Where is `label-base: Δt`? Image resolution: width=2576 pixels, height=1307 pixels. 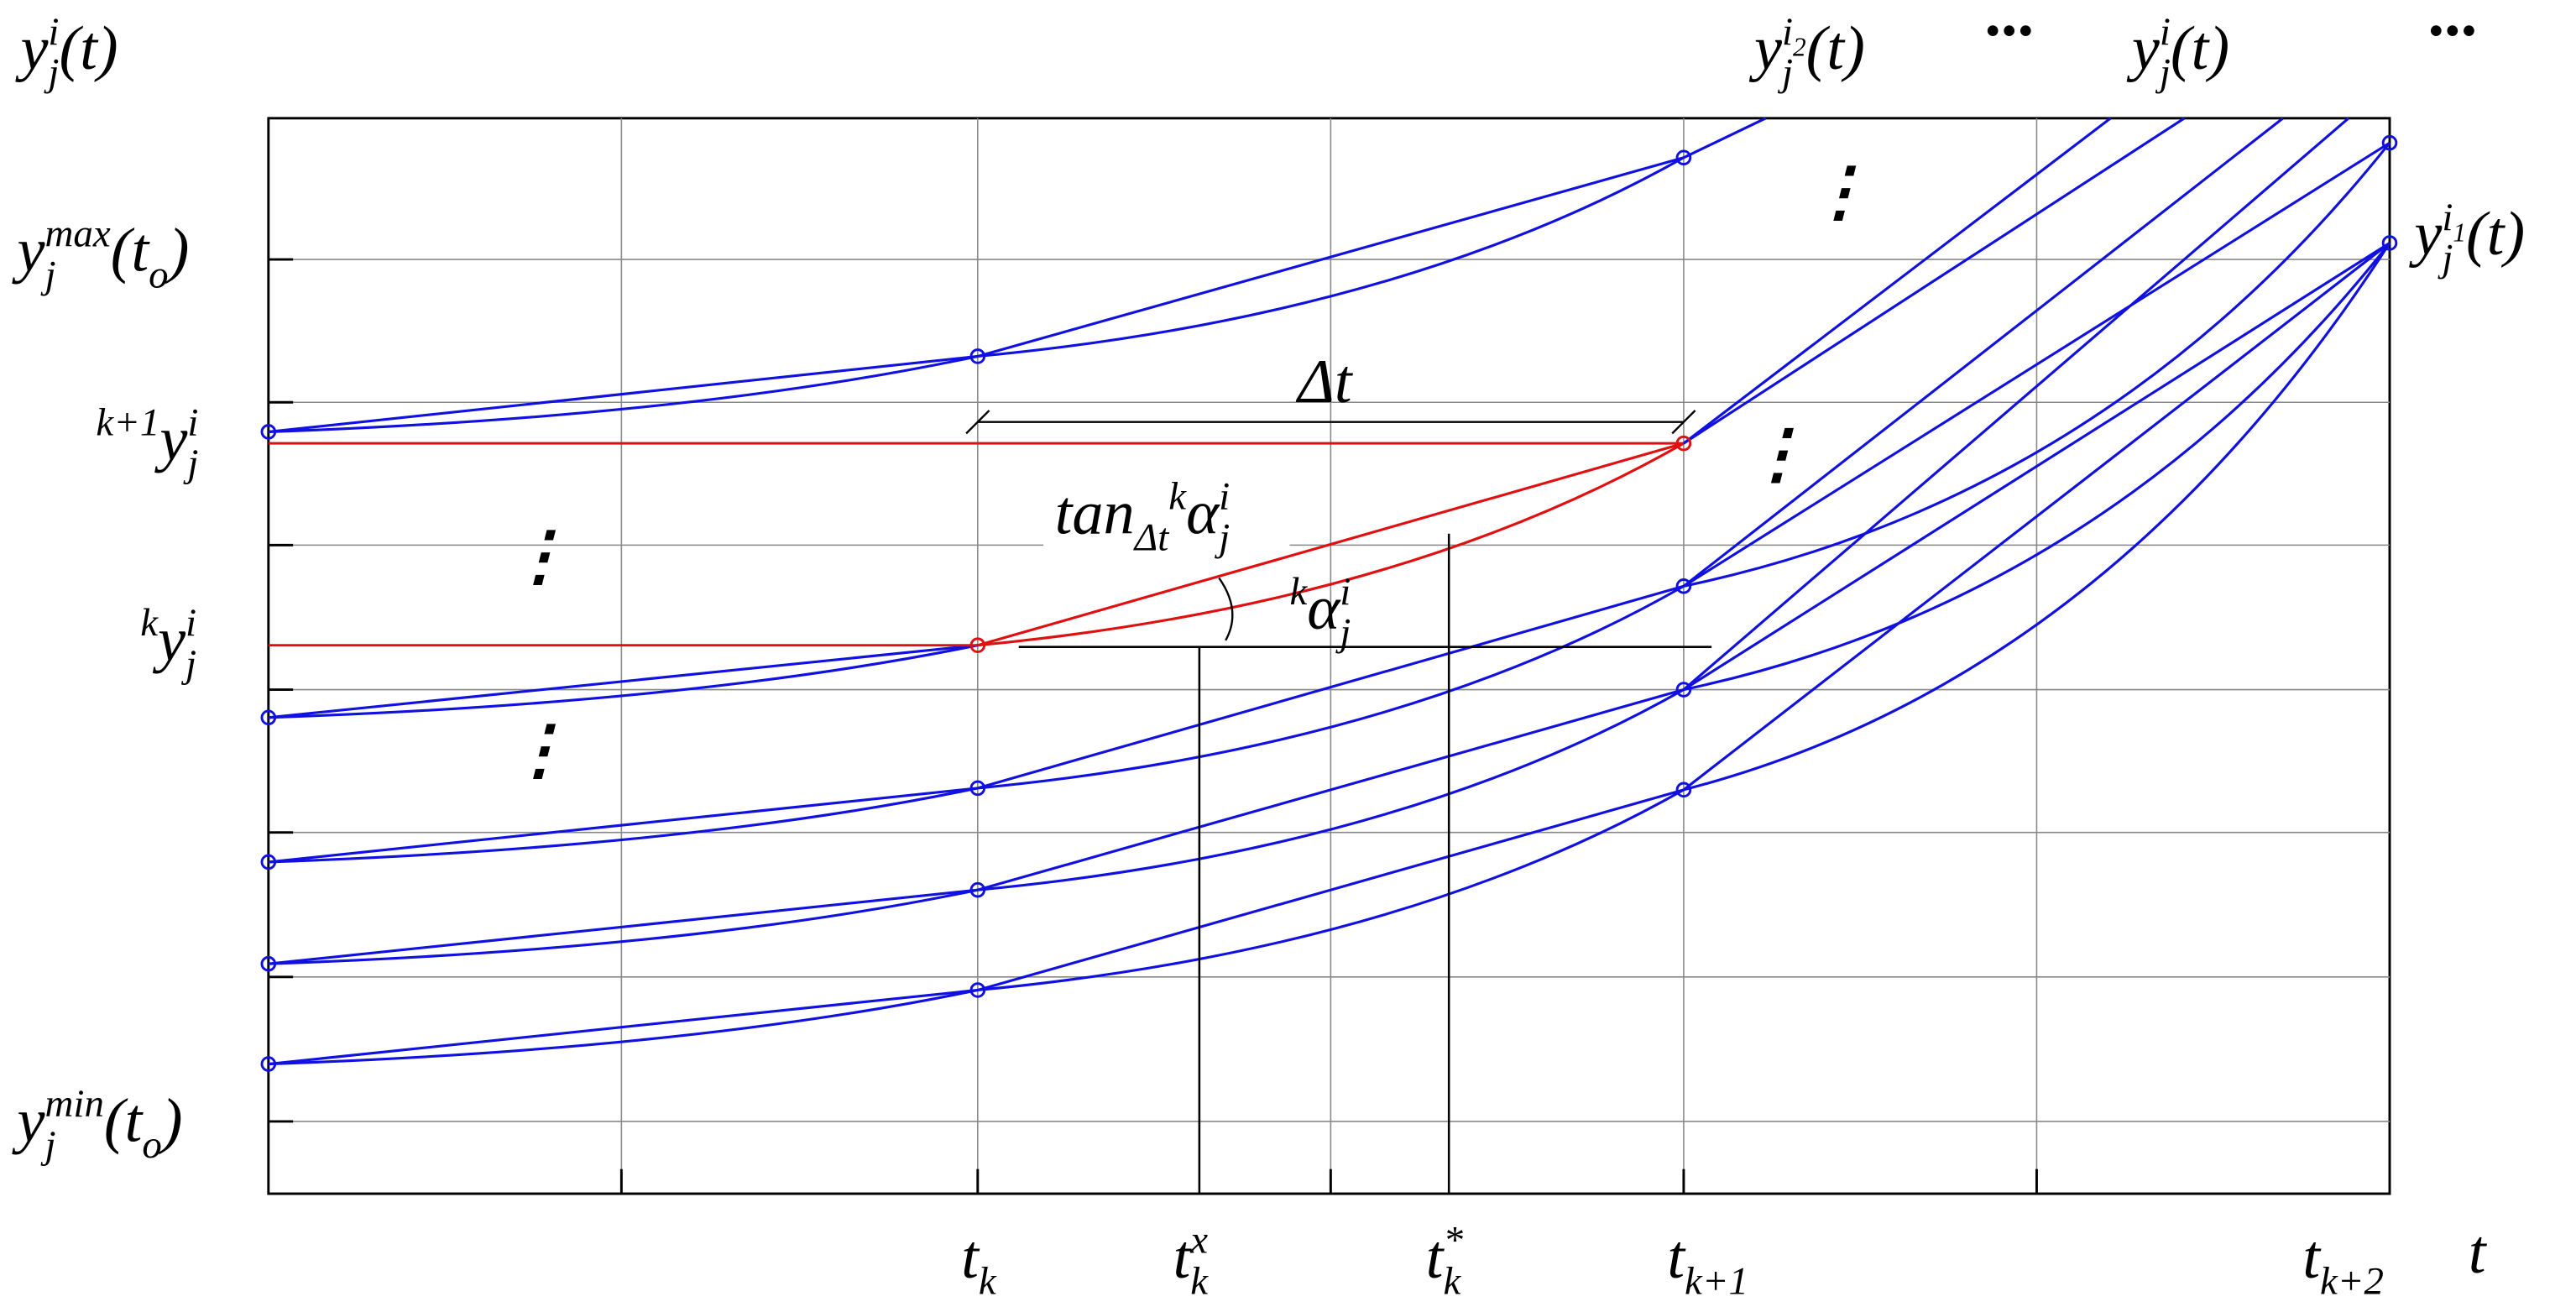
label-base: Δt is located at coordinates (1324, 382).